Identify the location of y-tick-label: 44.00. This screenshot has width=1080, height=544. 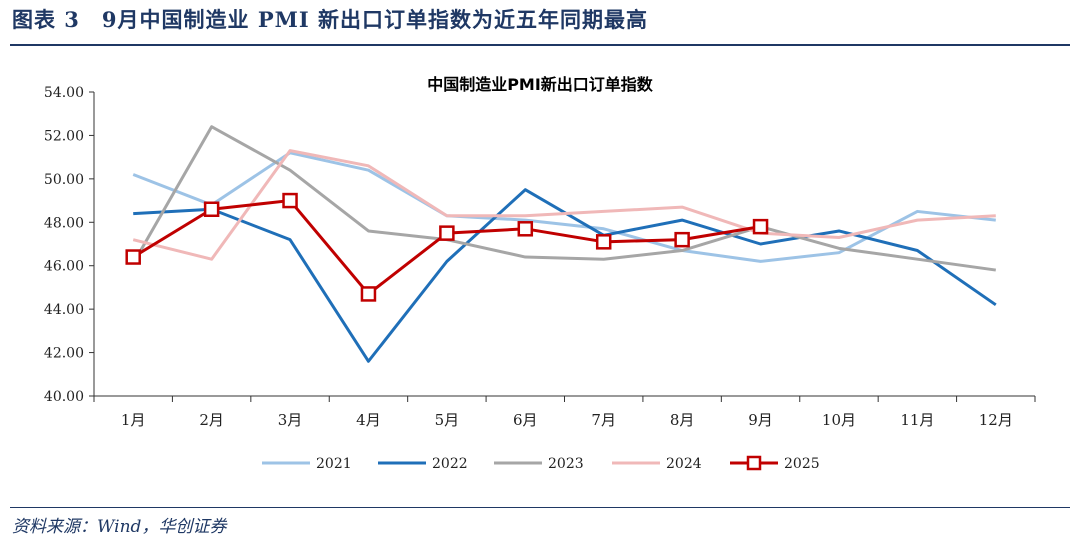
(64, 310).